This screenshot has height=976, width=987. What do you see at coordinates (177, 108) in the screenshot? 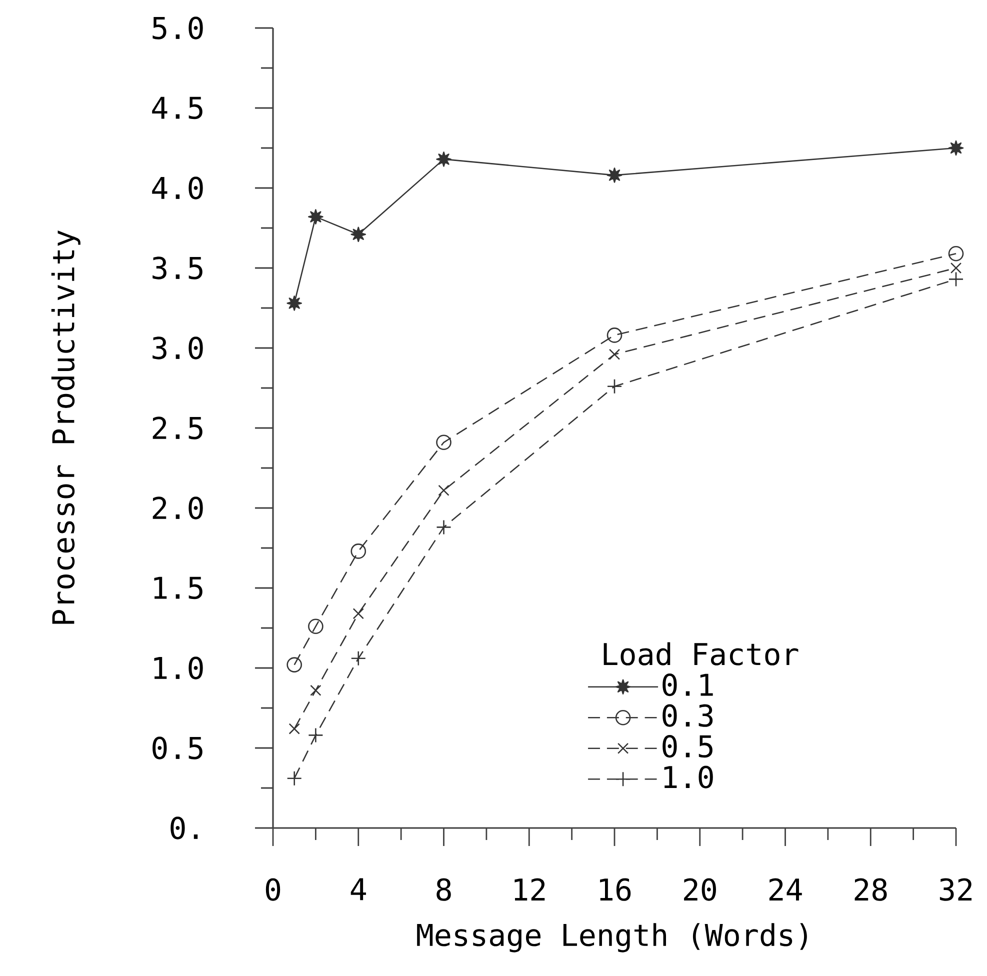
I see `y-tick-label: 4.5` at bounding box center [177, 108].